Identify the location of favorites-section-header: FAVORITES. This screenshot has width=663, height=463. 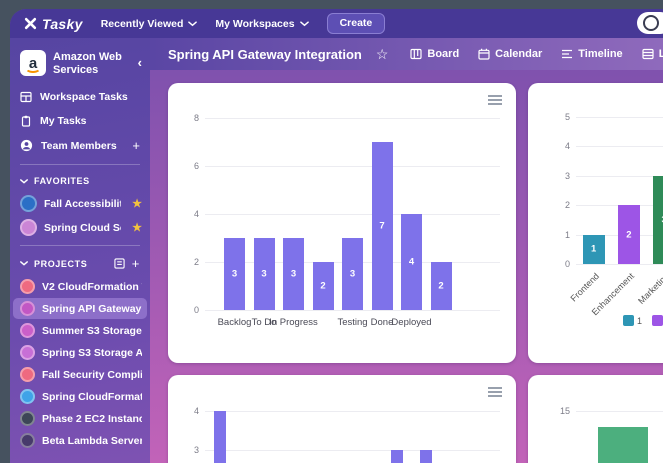
(80, 181).